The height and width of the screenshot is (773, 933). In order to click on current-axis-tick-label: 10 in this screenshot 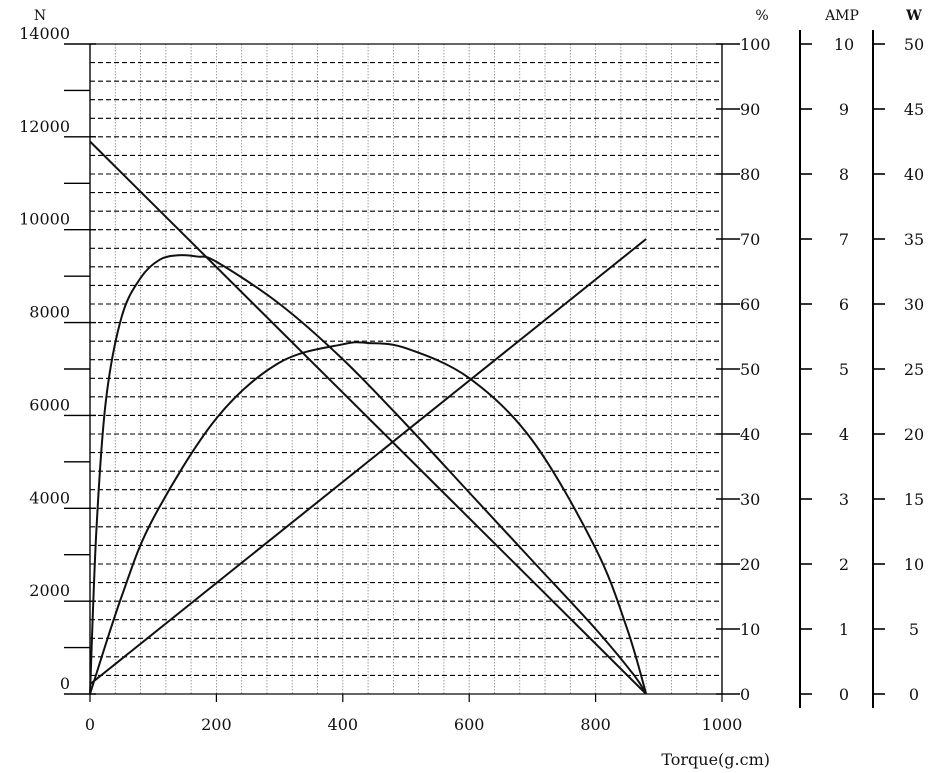, I will do `click(844, 44)`.